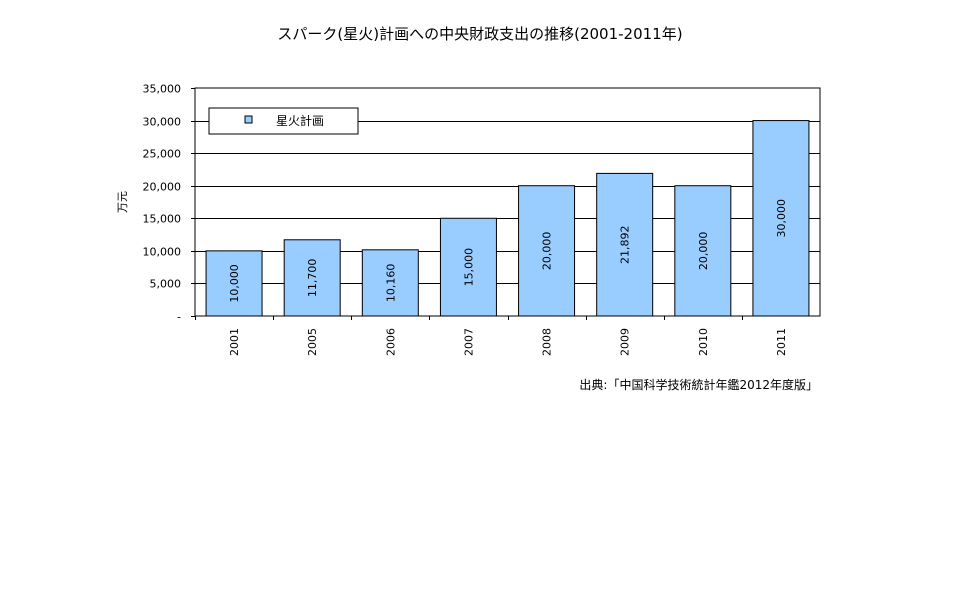  Describe the element at coordinates (698, 384) in the screenshot. I see `source-note: 出典:「中国科学技術統計年鑑2012年度版」` at that location.